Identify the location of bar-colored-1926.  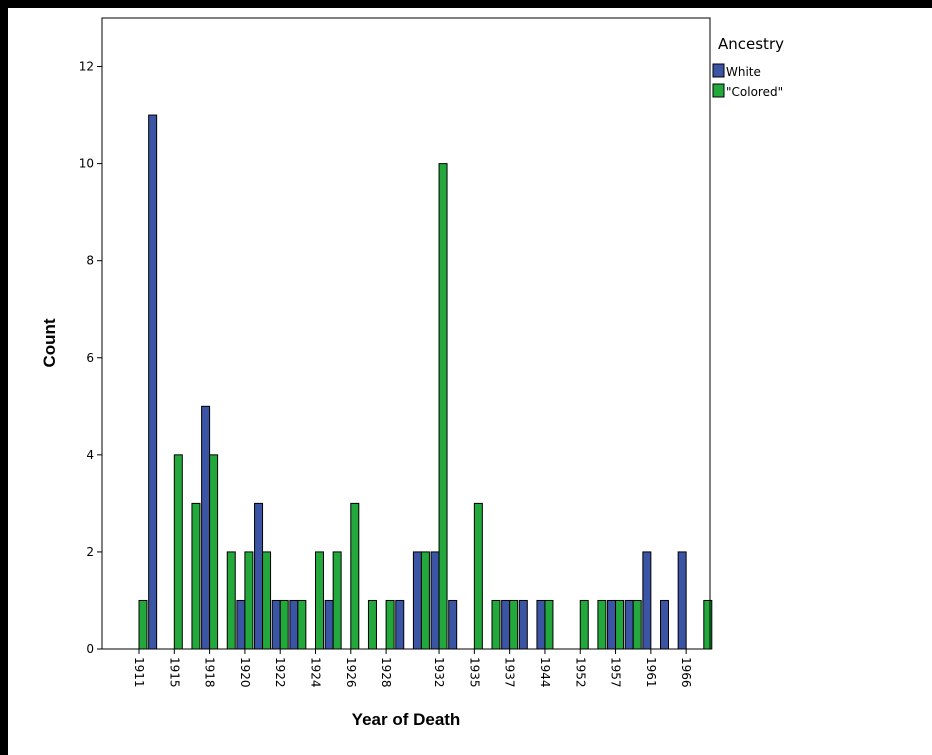
(355, 576).